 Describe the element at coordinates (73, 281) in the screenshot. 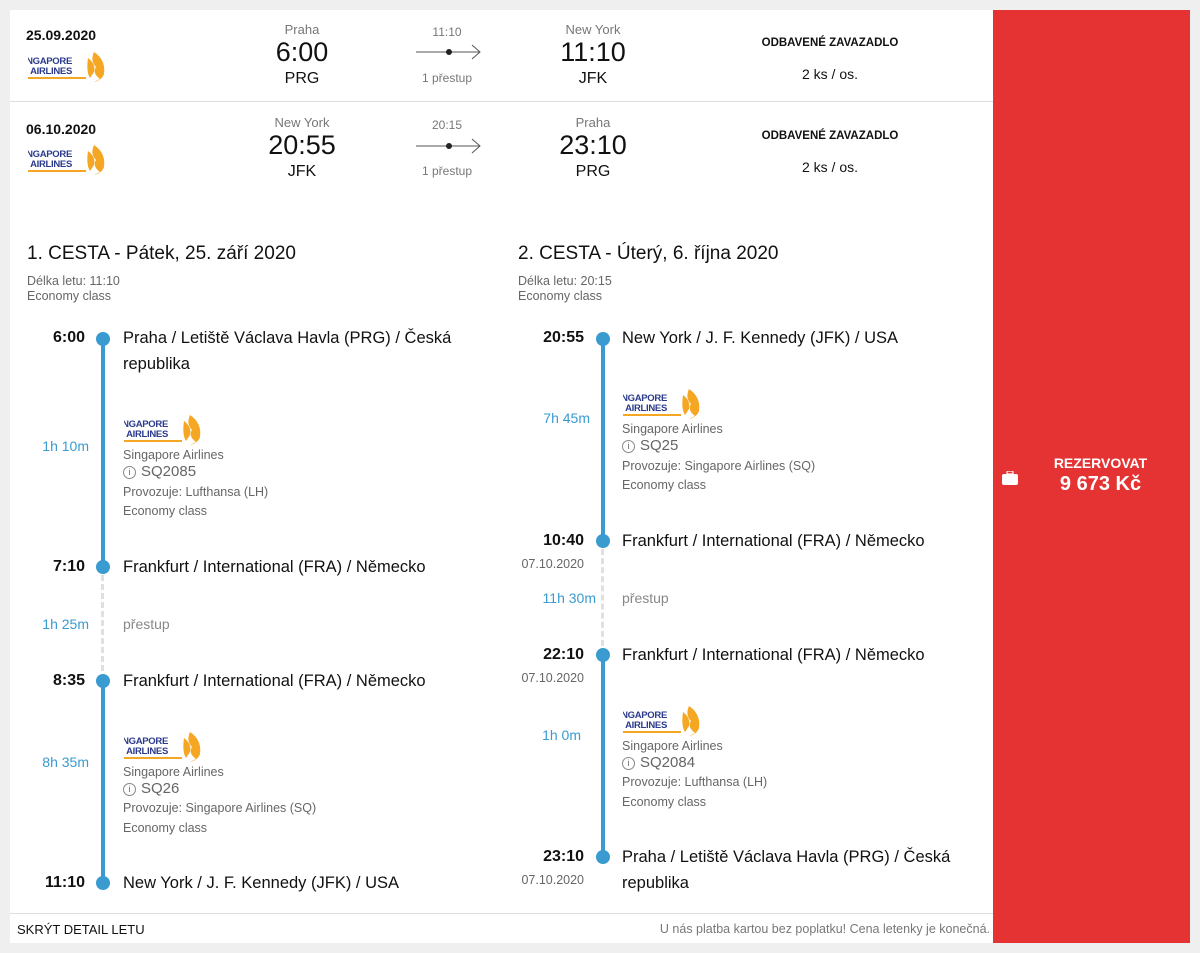

I see `journey-length: Délka letu: 11:10` at that location.